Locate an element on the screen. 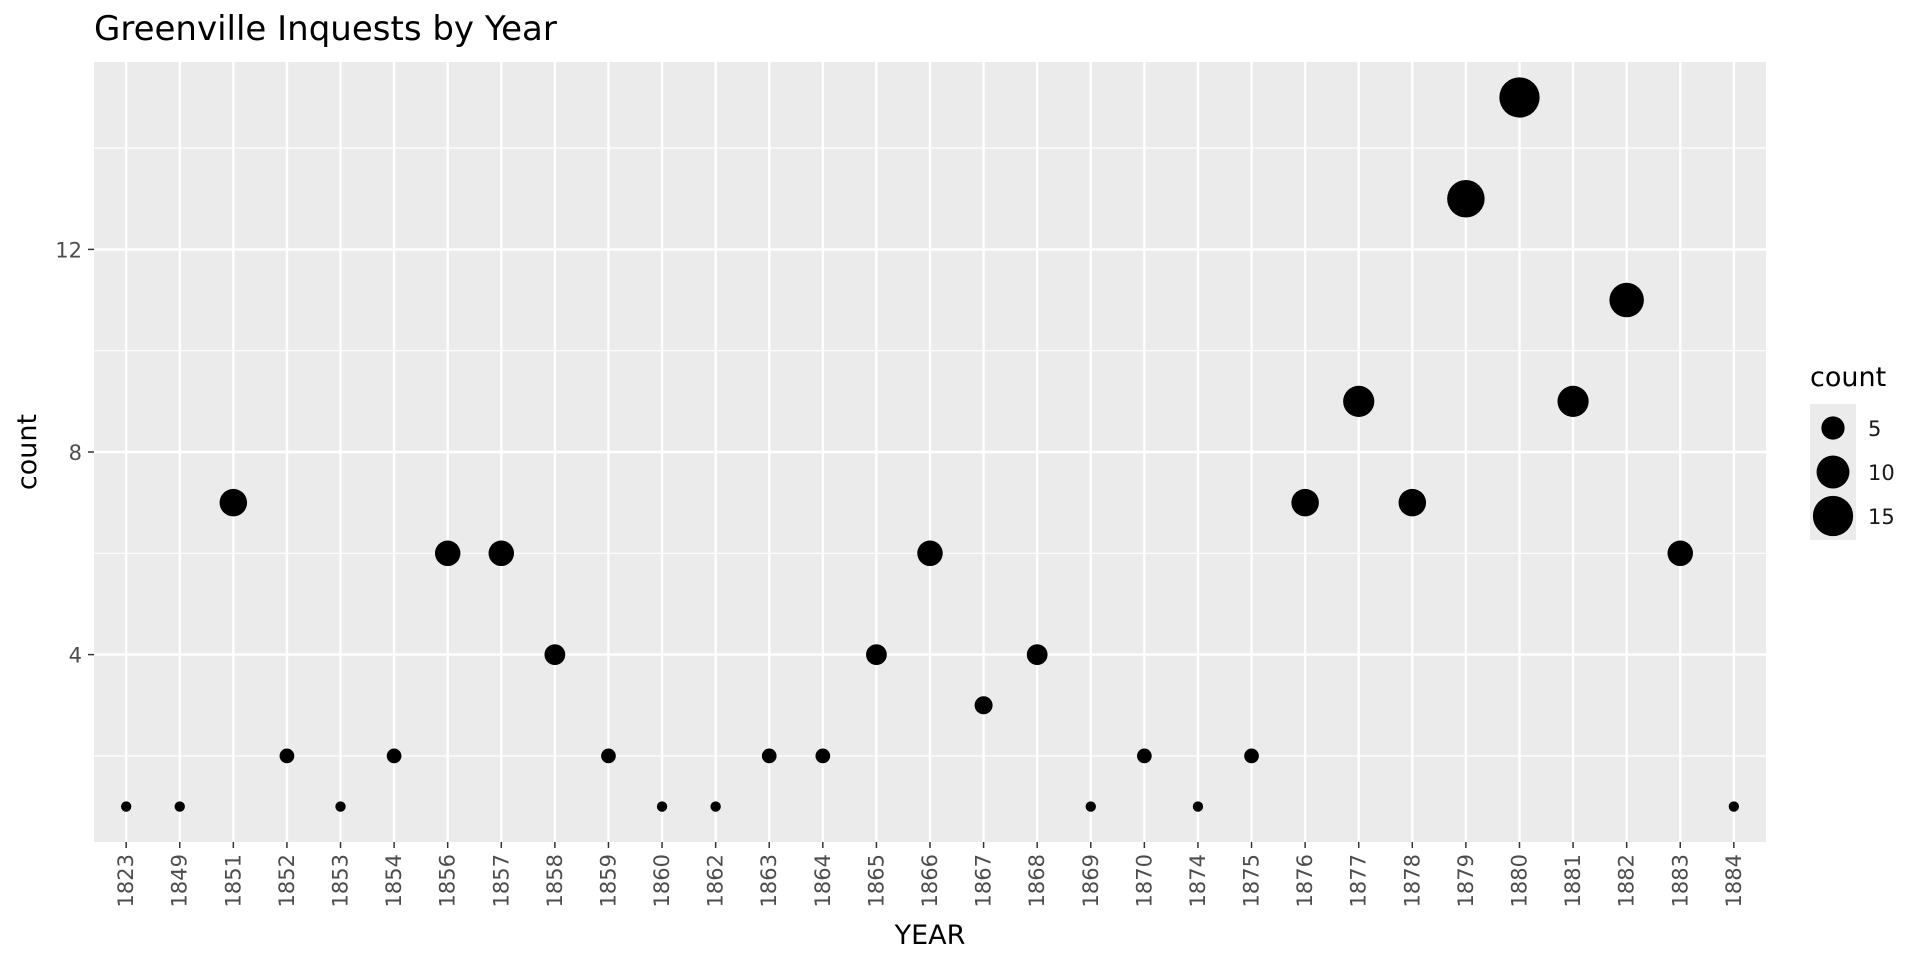 This screenshot has height=960, width=1920. x-tick-label: 1875 is located at coordinates (1252, 880).